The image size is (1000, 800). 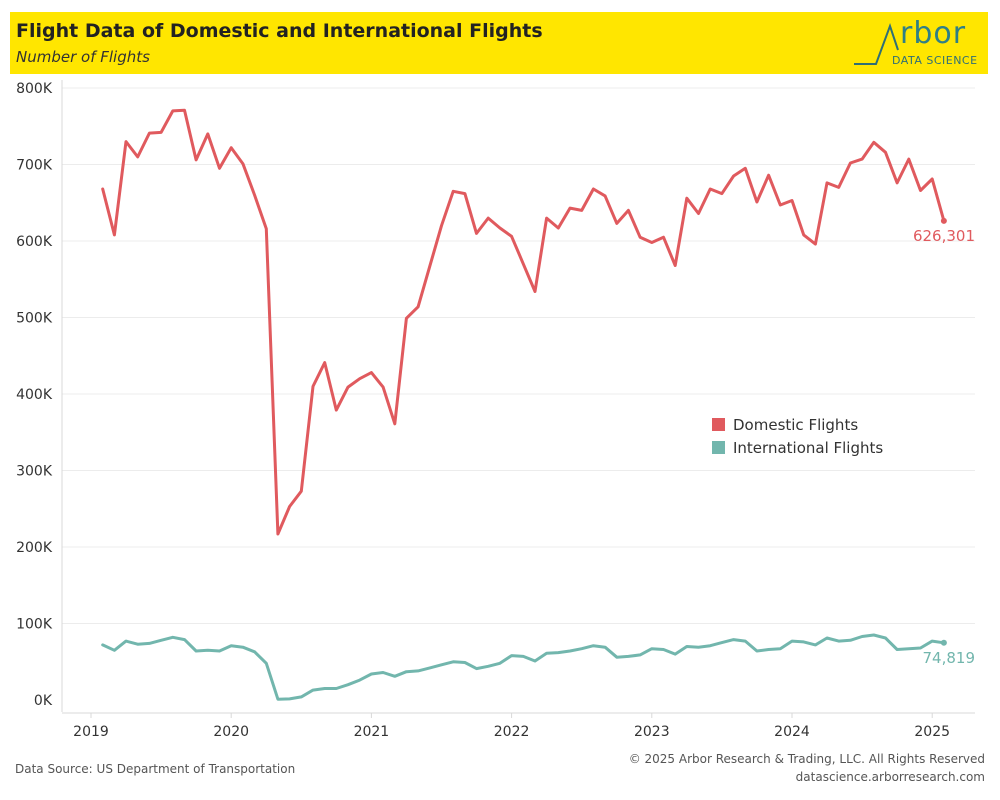 What do you see at coordinates (718, 447) in the screenshot?
I see `legend-swatch-international` at bounding box center [718, 447].